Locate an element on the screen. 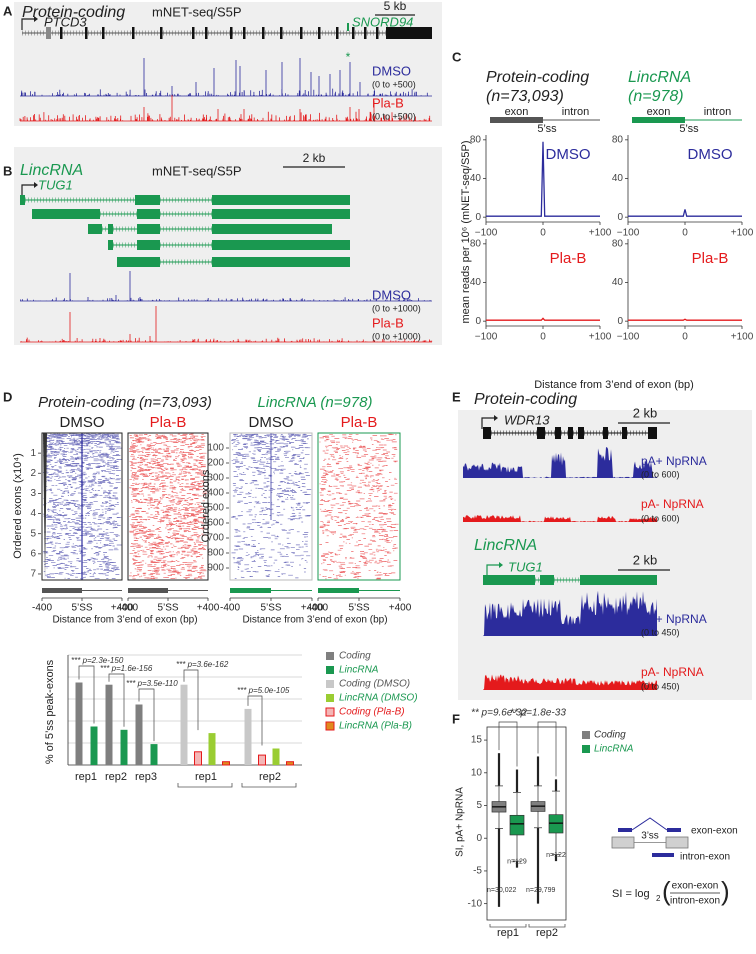  diagram-exon is located at coordinates (677, 842).